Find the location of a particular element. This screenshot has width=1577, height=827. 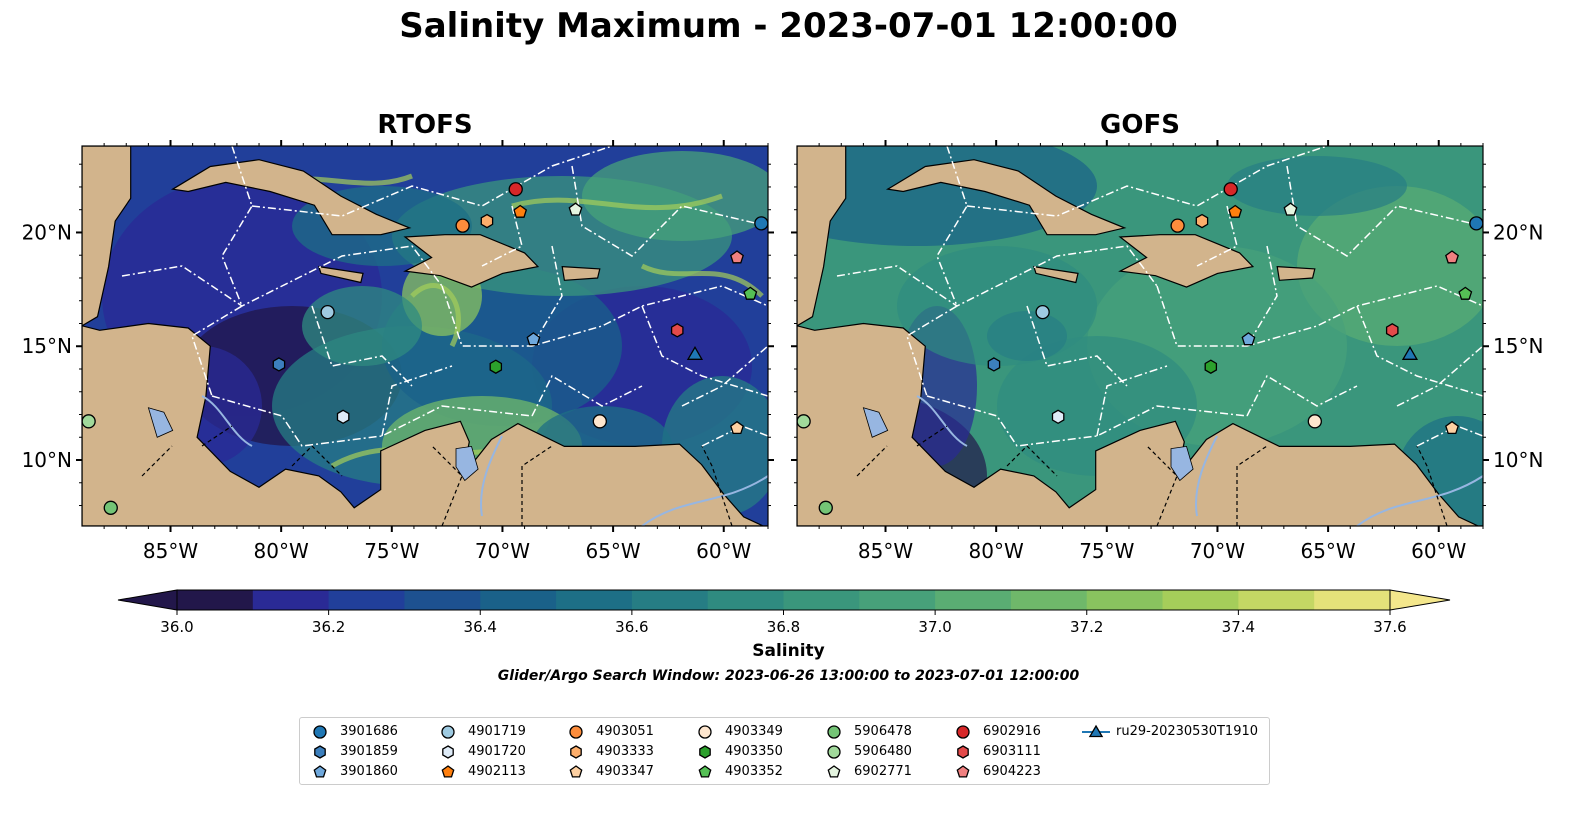

panel-title-gofs: GOFS is located at coordinates (1140, 125).